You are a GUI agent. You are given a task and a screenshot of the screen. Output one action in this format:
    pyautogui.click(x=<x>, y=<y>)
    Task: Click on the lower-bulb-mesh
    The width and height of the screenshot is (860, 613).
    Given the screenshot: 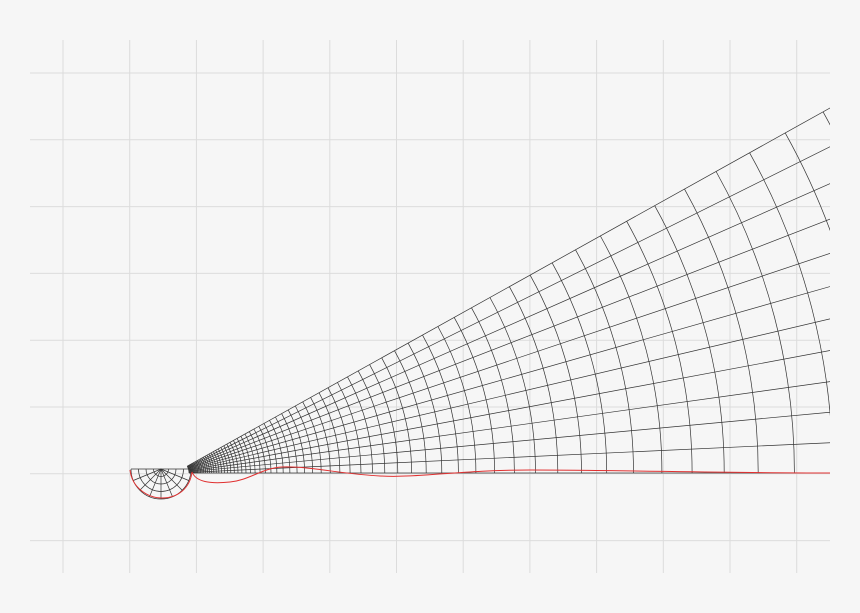 What is the action you would take?
    pyautogui.click(x=161, y=484)
    